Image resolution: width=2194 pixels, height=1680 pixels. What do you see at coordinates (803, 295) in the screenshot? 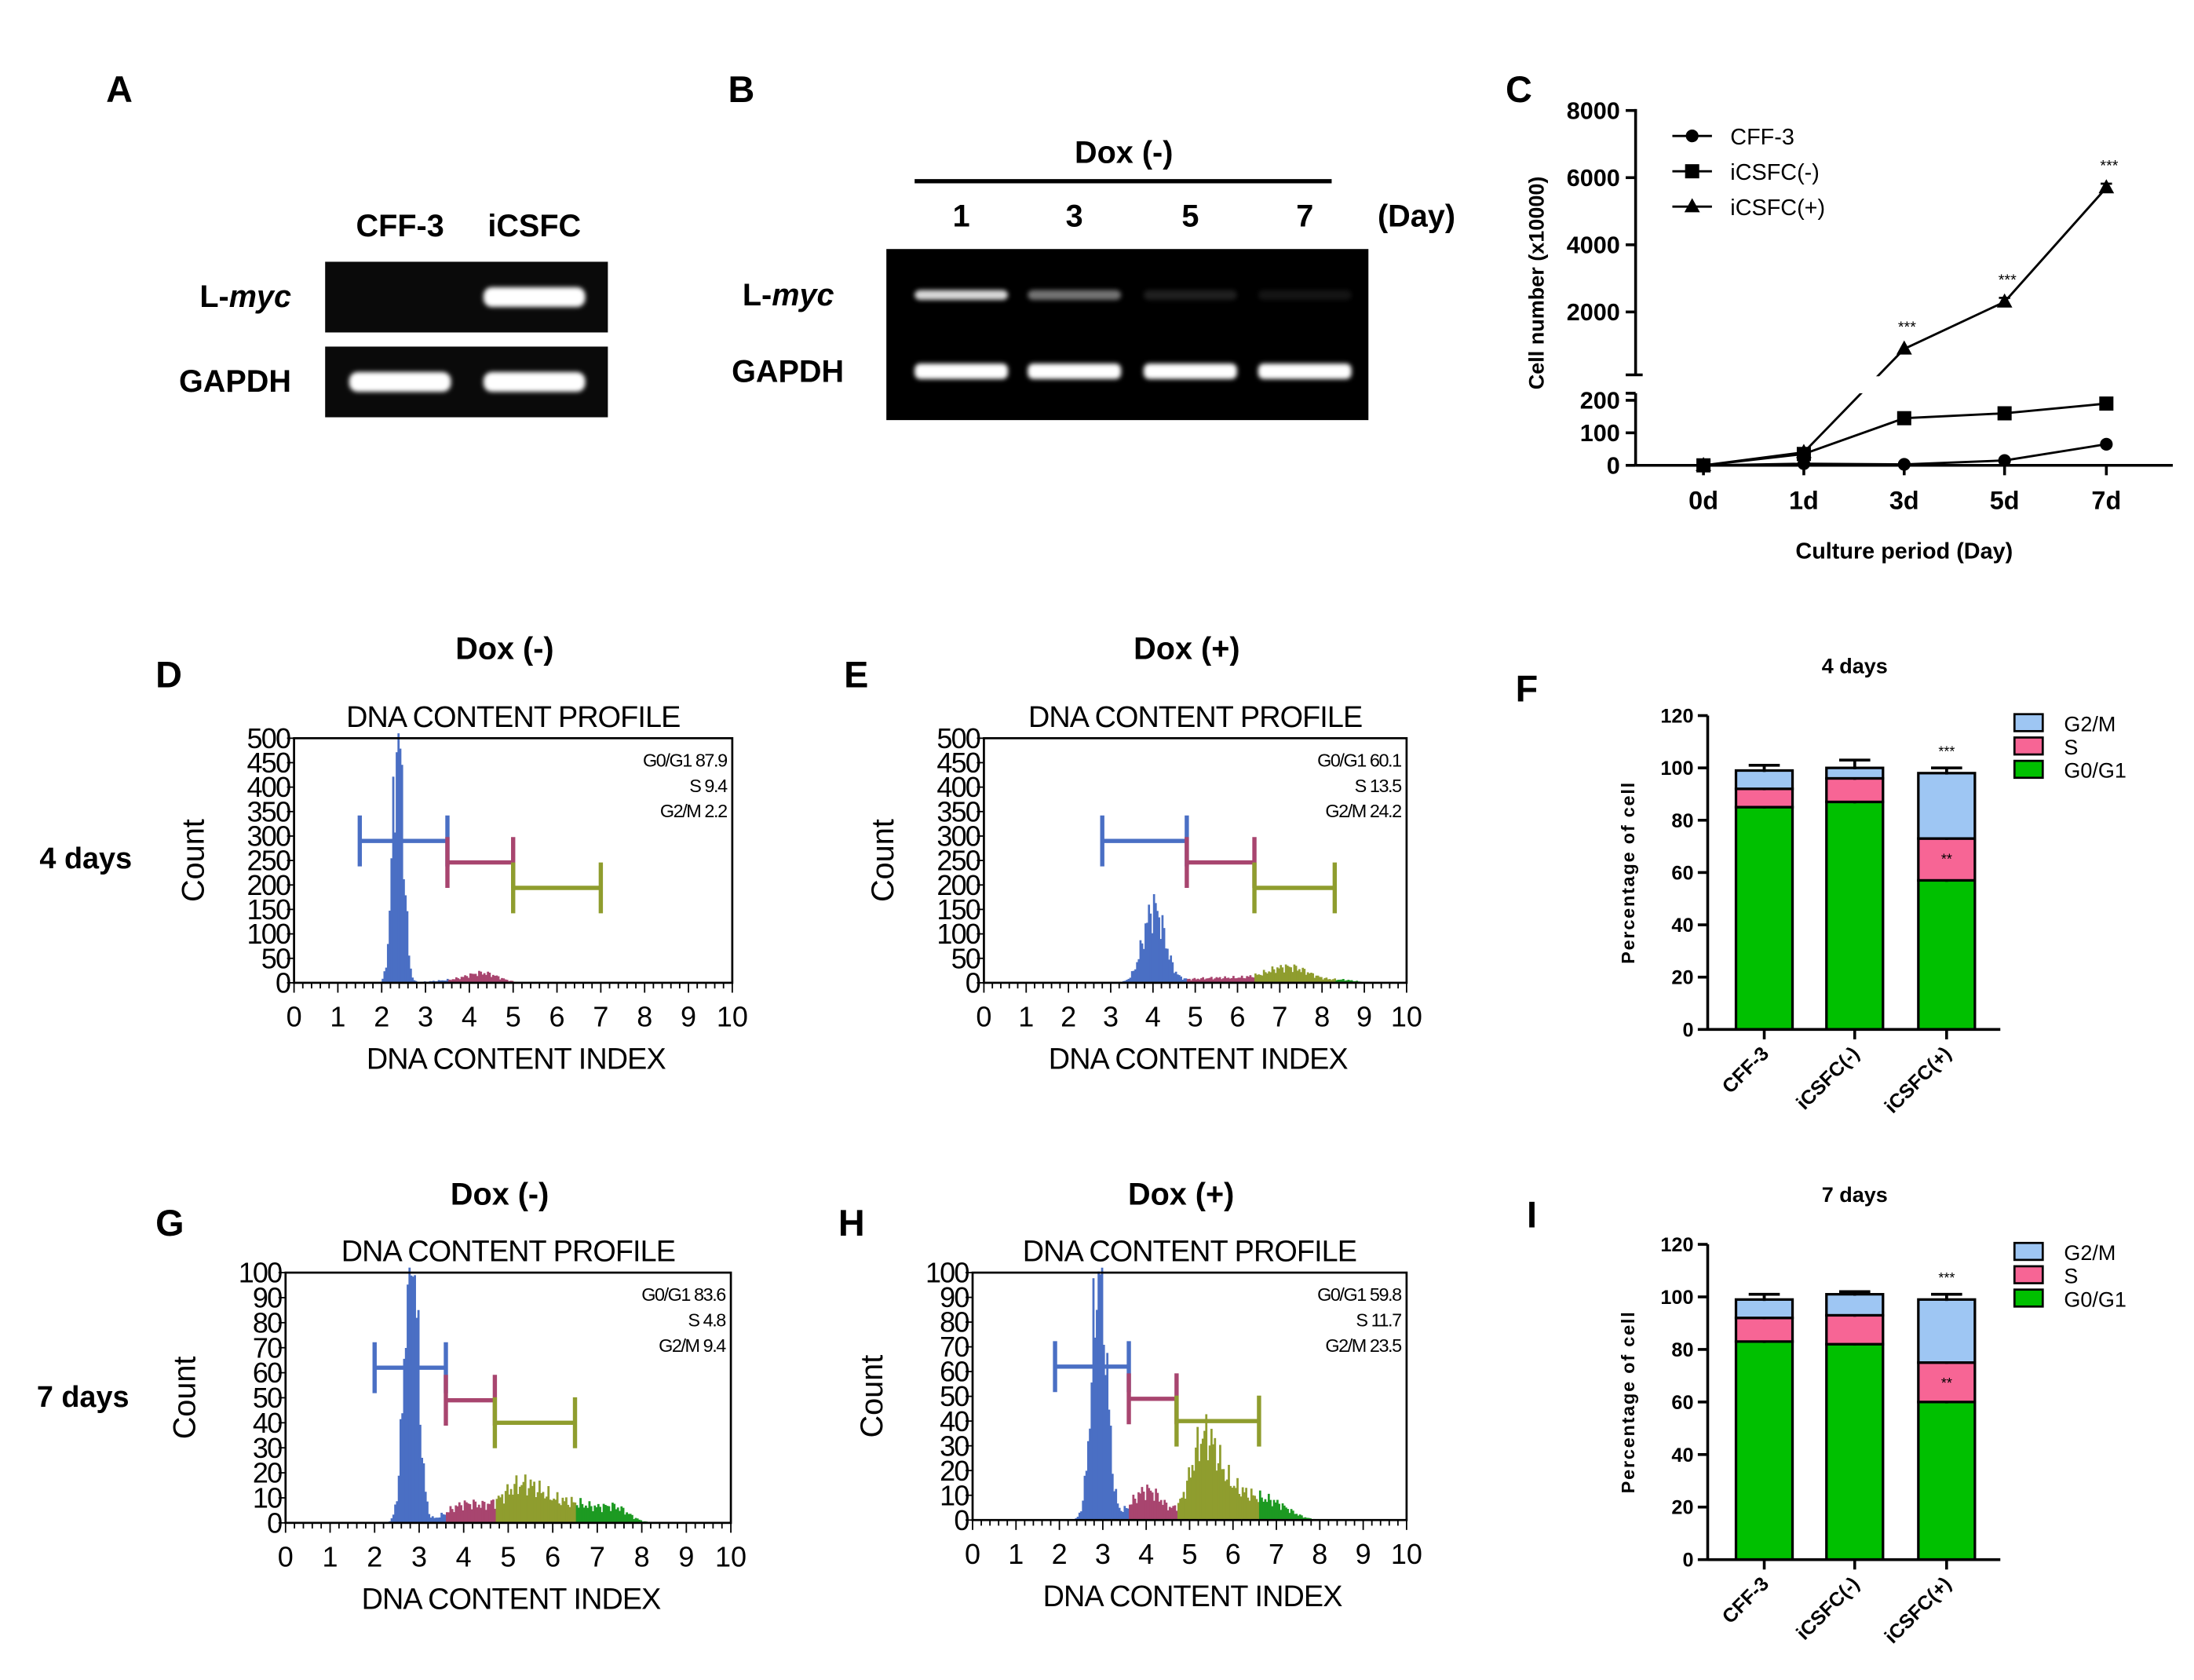
I see `gene-italic: myc` at bounding box center [803, 295].